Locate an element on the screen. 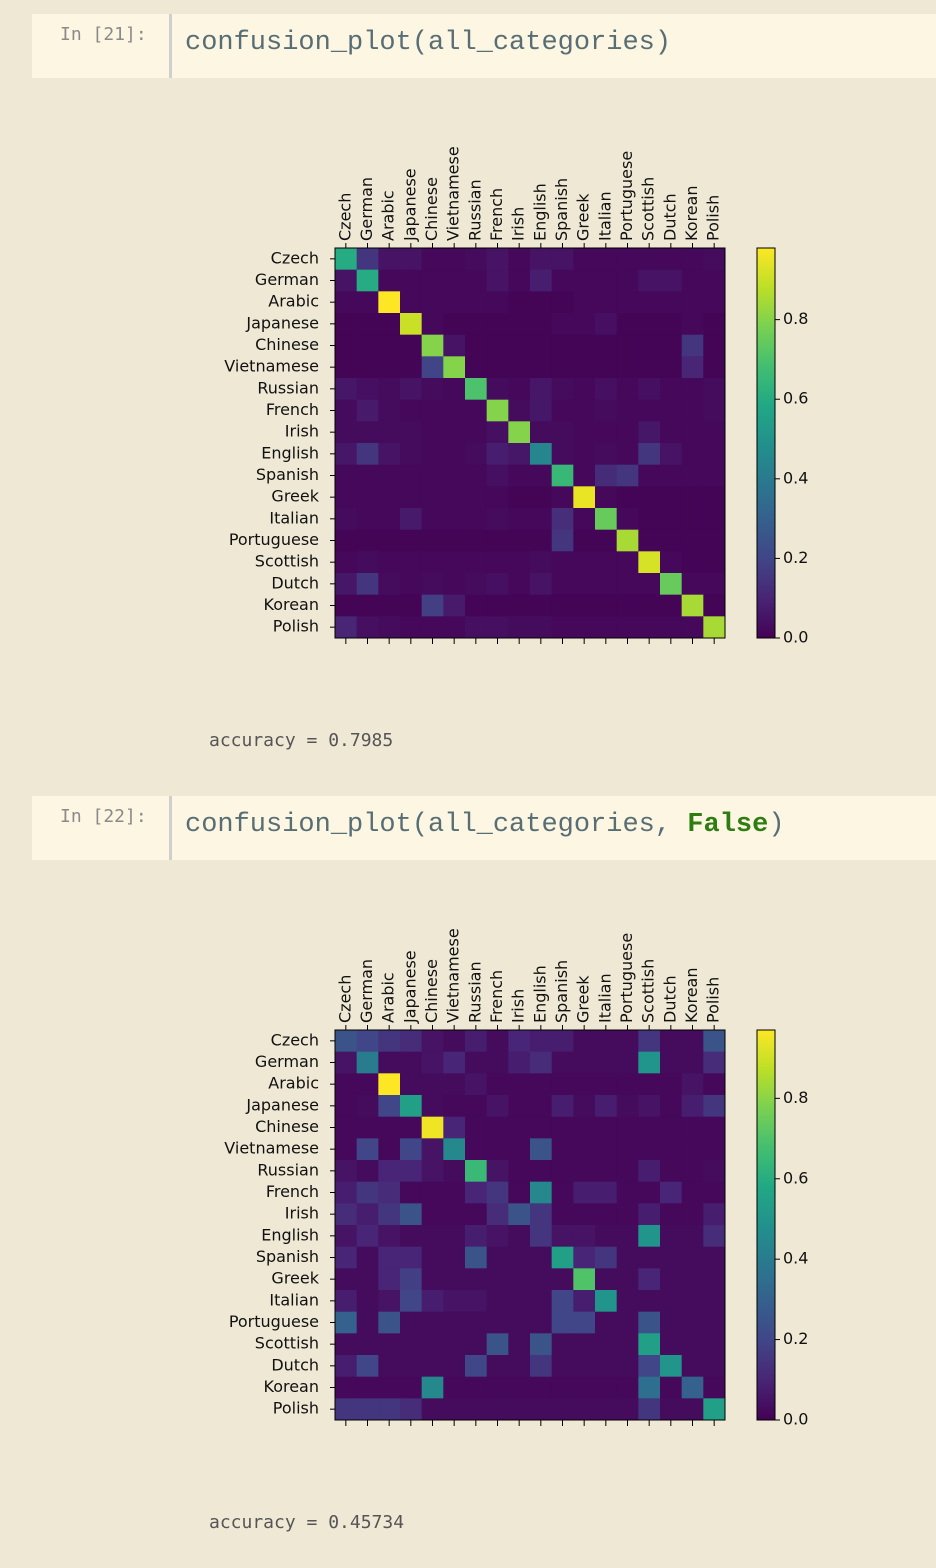 This screenshot has width=936, height=1568. y-tick-label: English is located at coordinates (290, 452).